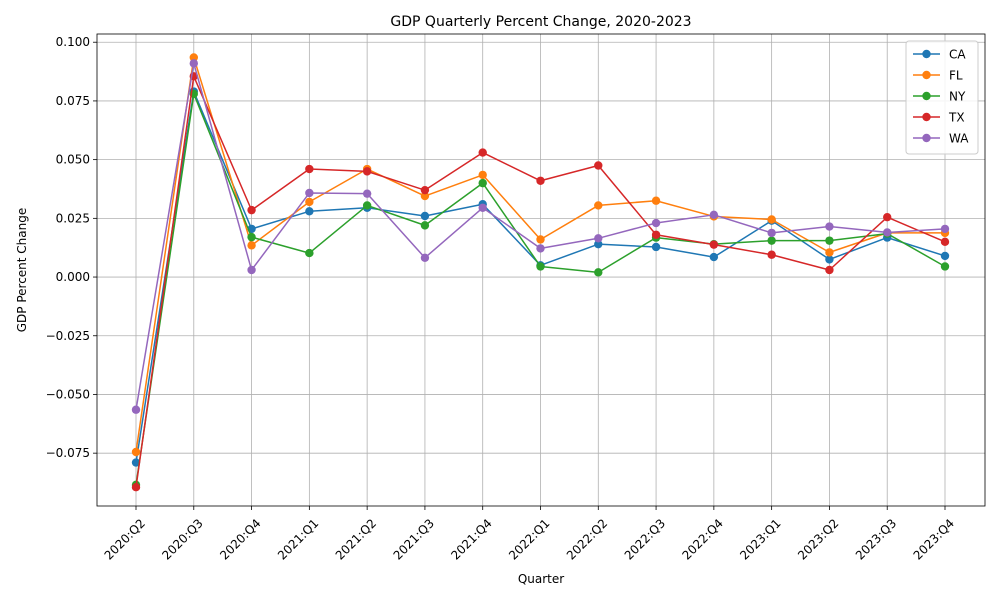  Describe the element at coordinates (956, 118) in the screenshot. I see `legend-label: TX` at that location.